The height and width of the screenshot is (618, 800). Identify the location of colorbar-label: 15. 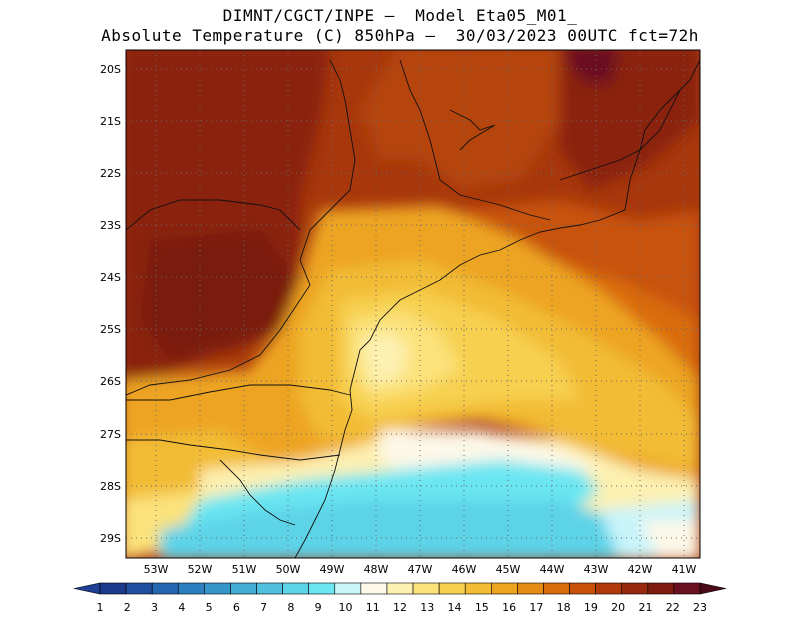
(482, 607).